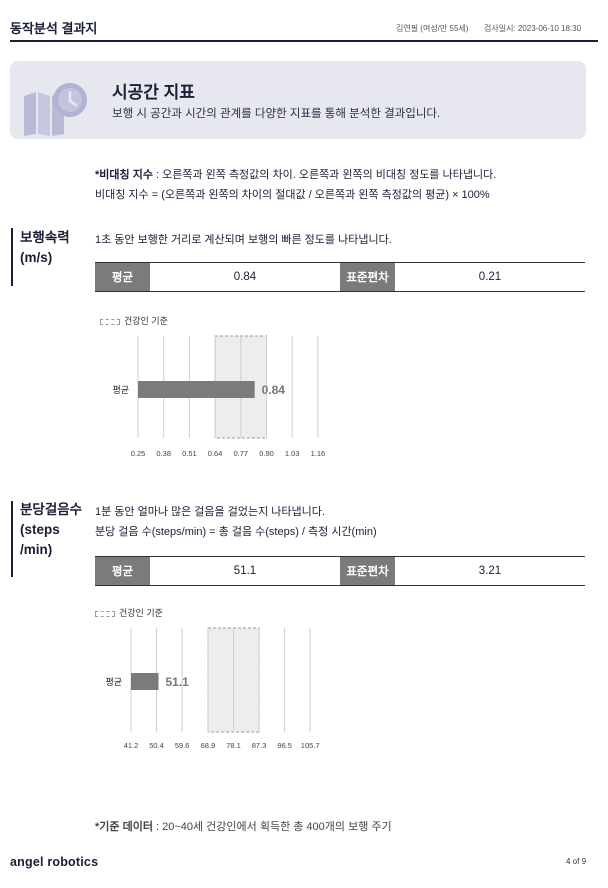  I want to click on section-description: 1초 동안 보행한 거리로 계산되며 보행의 빠른 정도를 나타냅니다., so click(243, 240).